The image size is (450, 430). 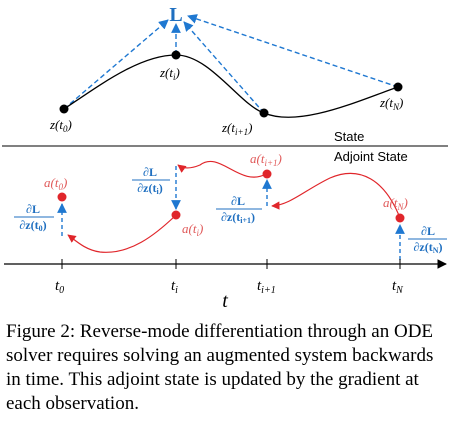 I want to click on dashed-arrow-t0-to-loss, so click(x=116, y=64).